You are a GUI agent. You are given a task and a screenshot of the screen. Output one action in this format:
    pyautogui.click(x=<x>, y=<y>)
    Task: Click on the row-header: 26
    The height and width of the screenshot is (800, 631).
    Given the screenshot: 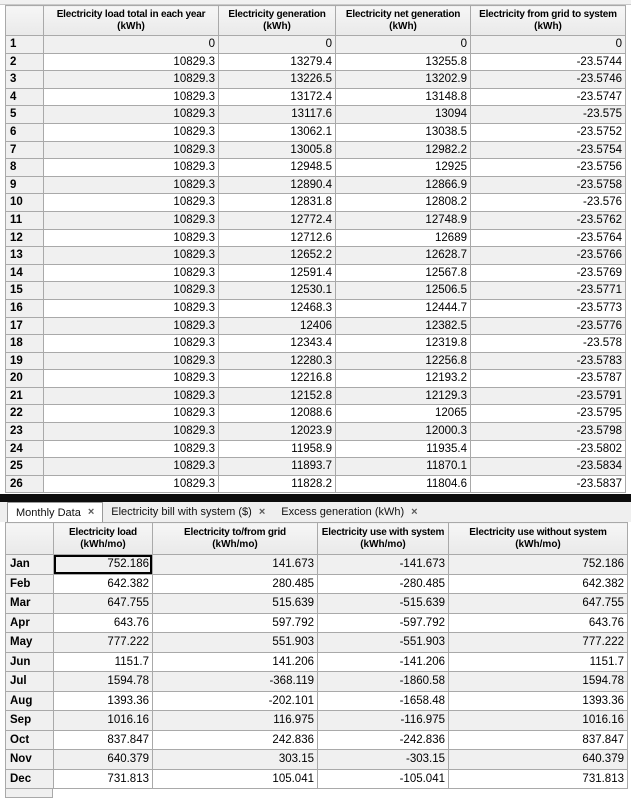 What is the action you would take?
    pyautogui.click(x=24, y=484)
    